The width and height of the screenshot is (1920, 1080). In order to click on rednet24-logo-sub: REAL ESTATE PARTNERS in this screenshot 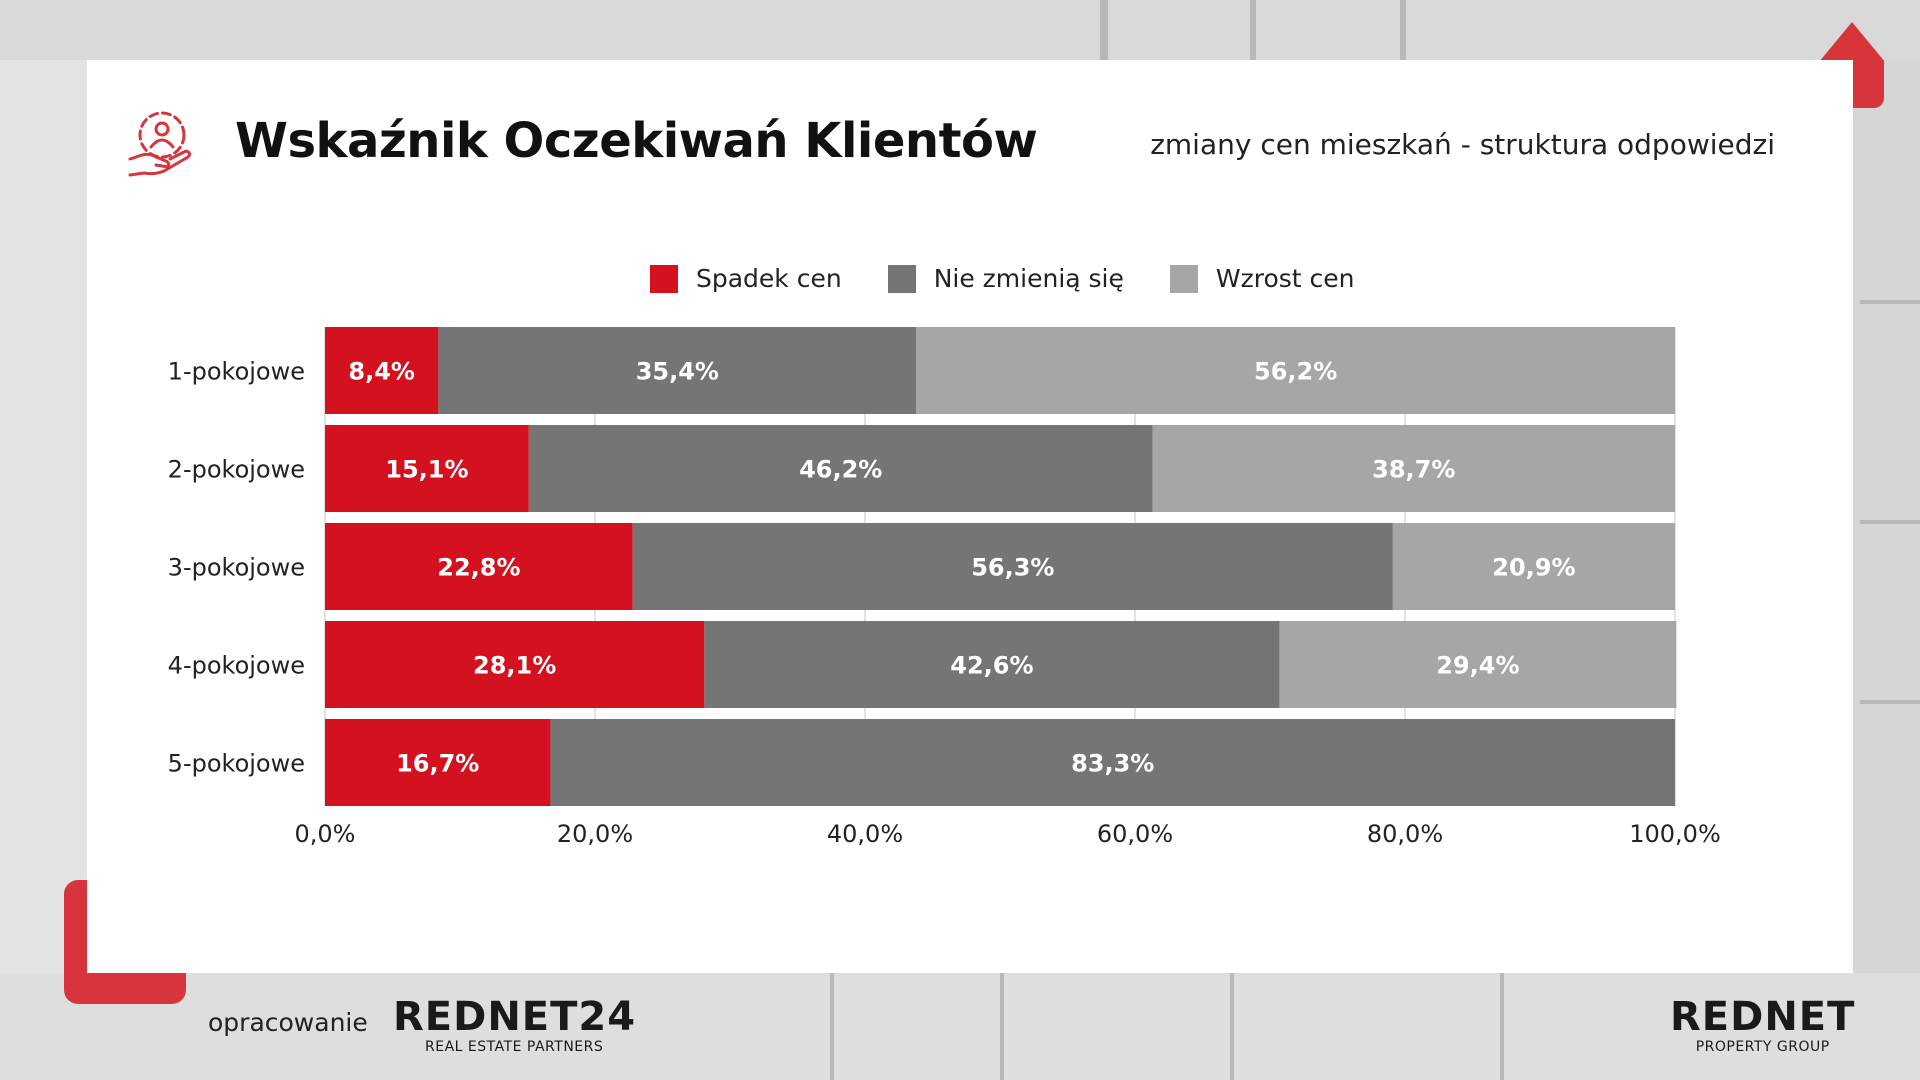, I will do `click(514, 1047)`.